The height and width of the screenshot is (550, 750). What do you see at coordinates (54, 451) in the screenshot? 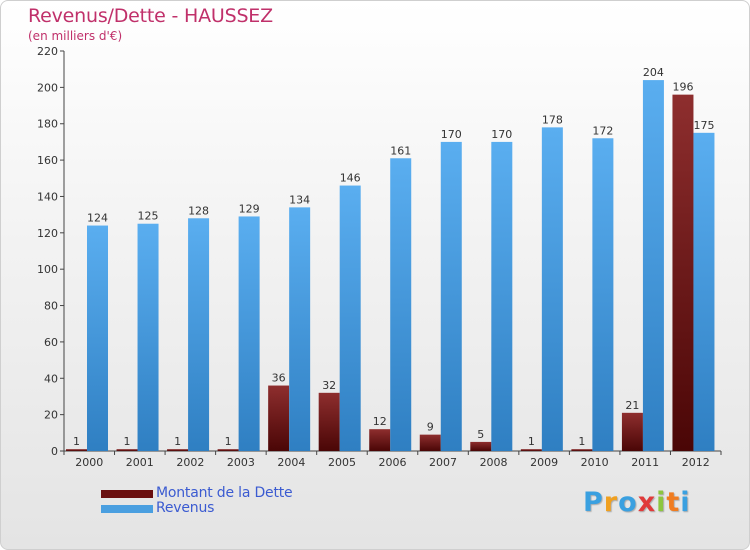
I see `y-tick-label: 0` at bounding box center [54, 451].